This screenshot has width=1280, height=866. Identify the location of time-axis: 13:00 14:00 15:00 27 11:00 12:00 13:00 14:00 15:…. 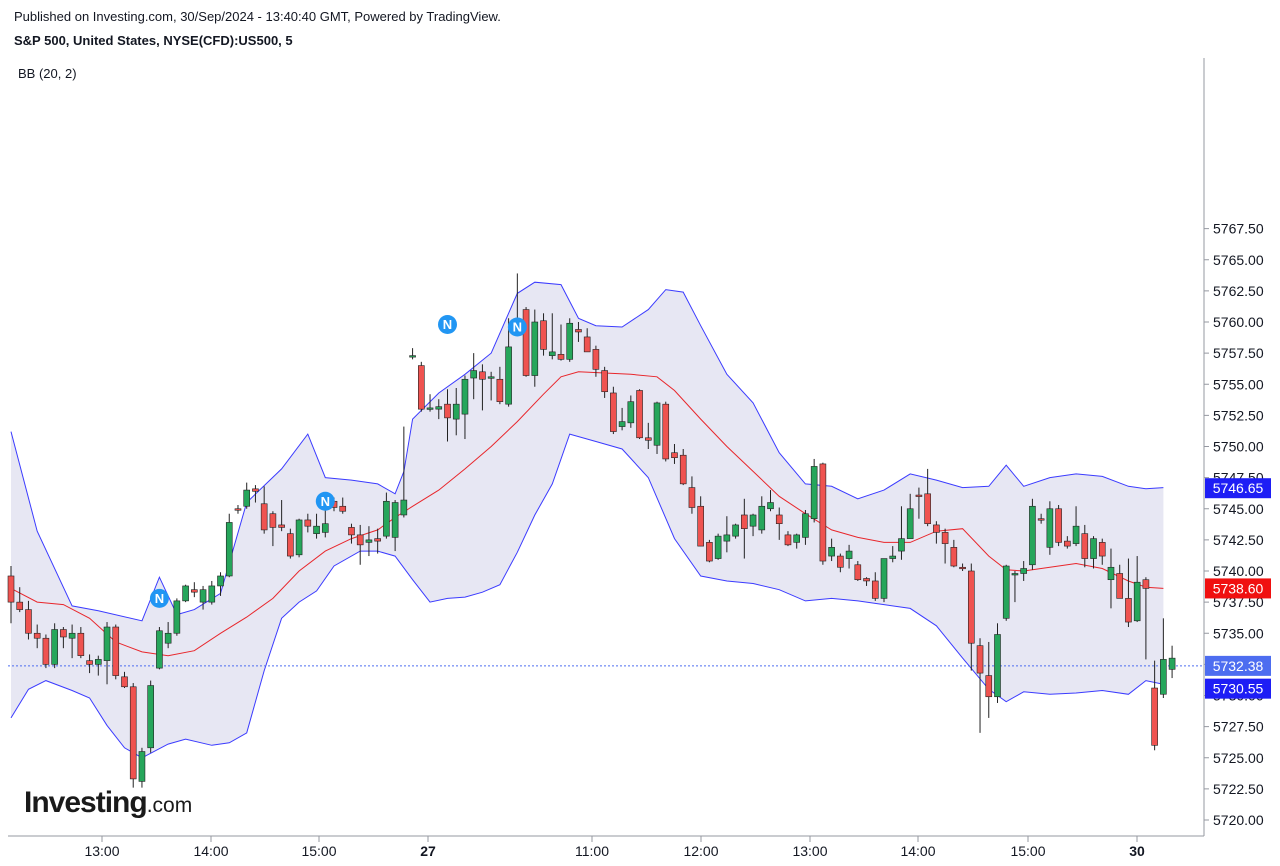
(614, 847).